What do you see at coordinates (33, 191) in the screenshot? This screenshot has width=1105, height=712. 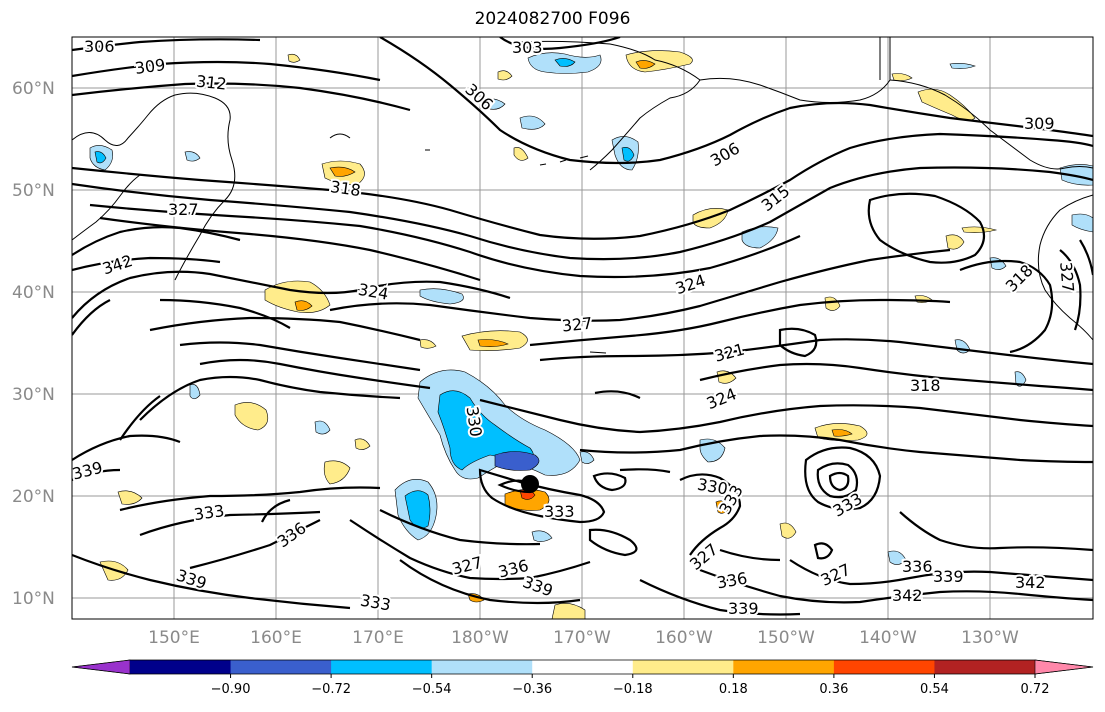 I see `latitude-label: 50°N` at bounding box center [33, 191].